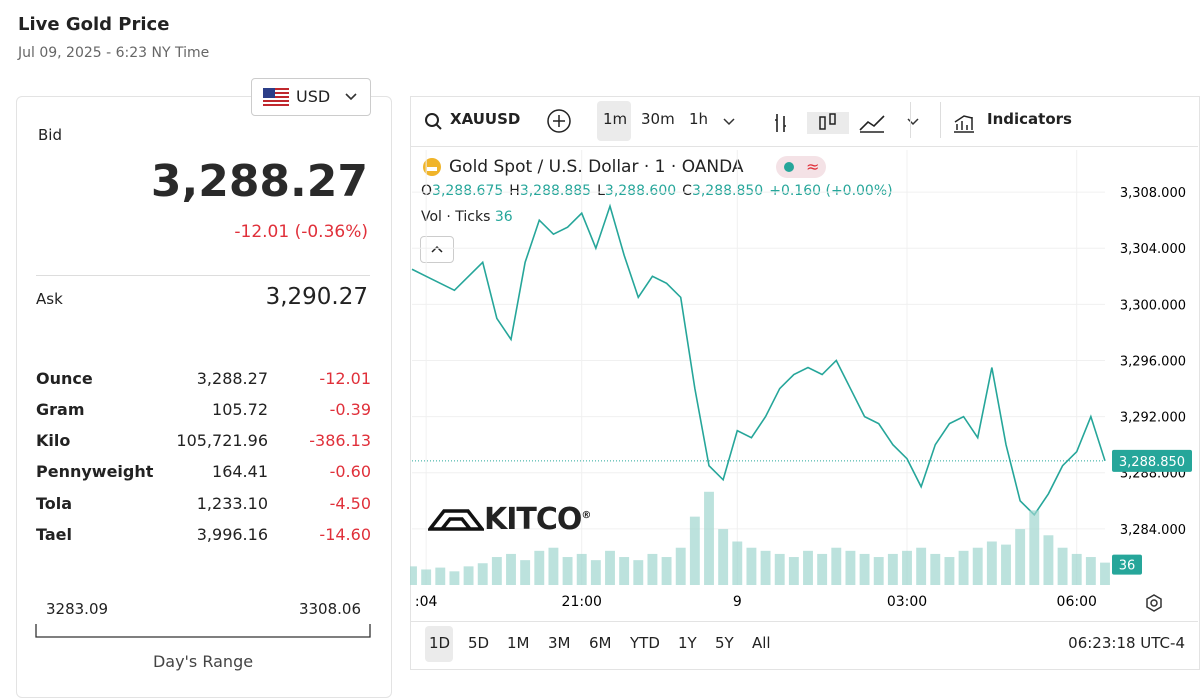 This screenshot has width=1204, height=698. Describe the element at coordinates (50, 135) in the screenshot. I see `bid-label: Bid` at that location.